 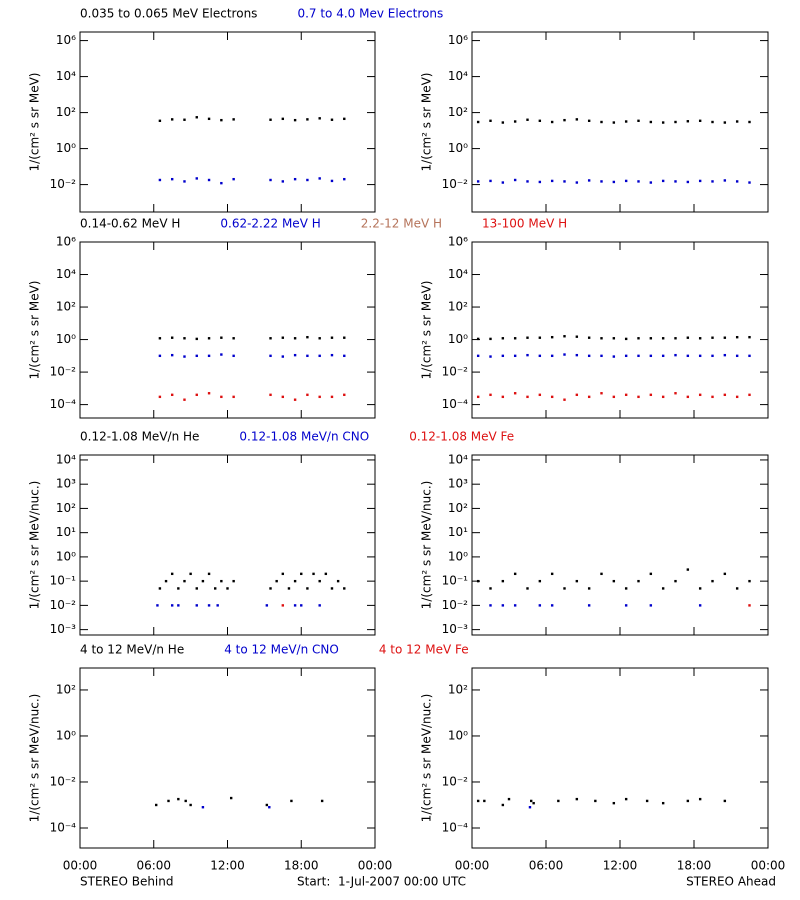 What do you see at coordinates (731, 882) in the screenshot?
I see `footer-right: STEREO Ahead` at bounding box center [731, 882].